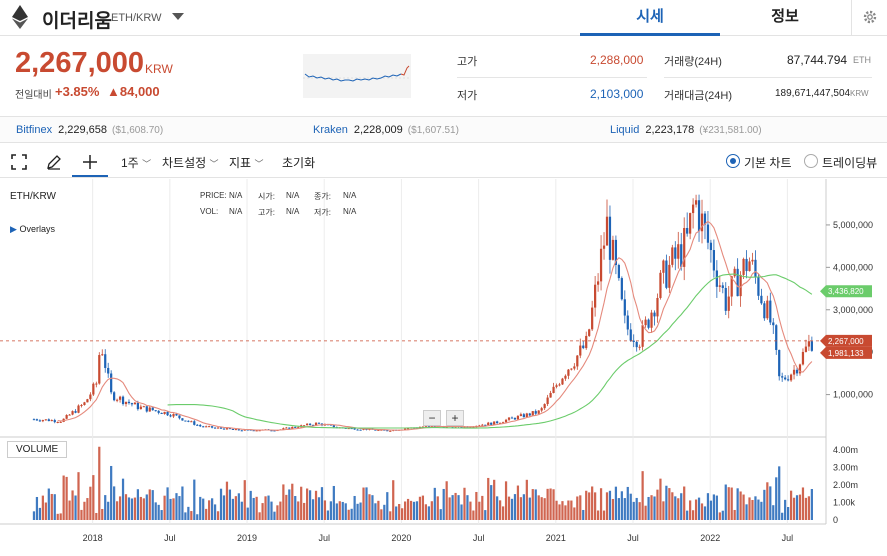 The height and width of the screenshot is (556, 887). What do you see at coordinates (19, 162) in the screenshot?
I see `fullscreen-icon` at bounding box center [19, 162].